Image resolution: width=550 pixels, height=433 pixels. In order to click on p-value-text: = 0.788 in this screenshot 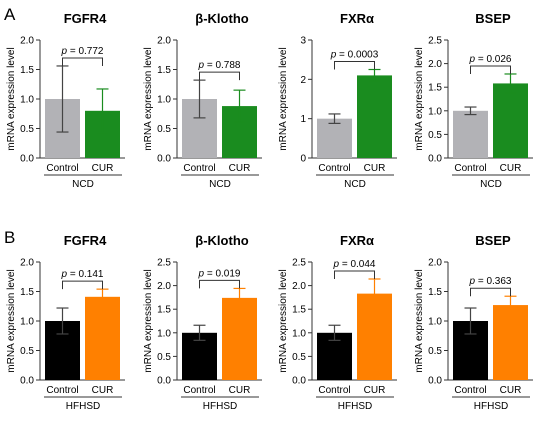, I will do `click(222, 65)`.